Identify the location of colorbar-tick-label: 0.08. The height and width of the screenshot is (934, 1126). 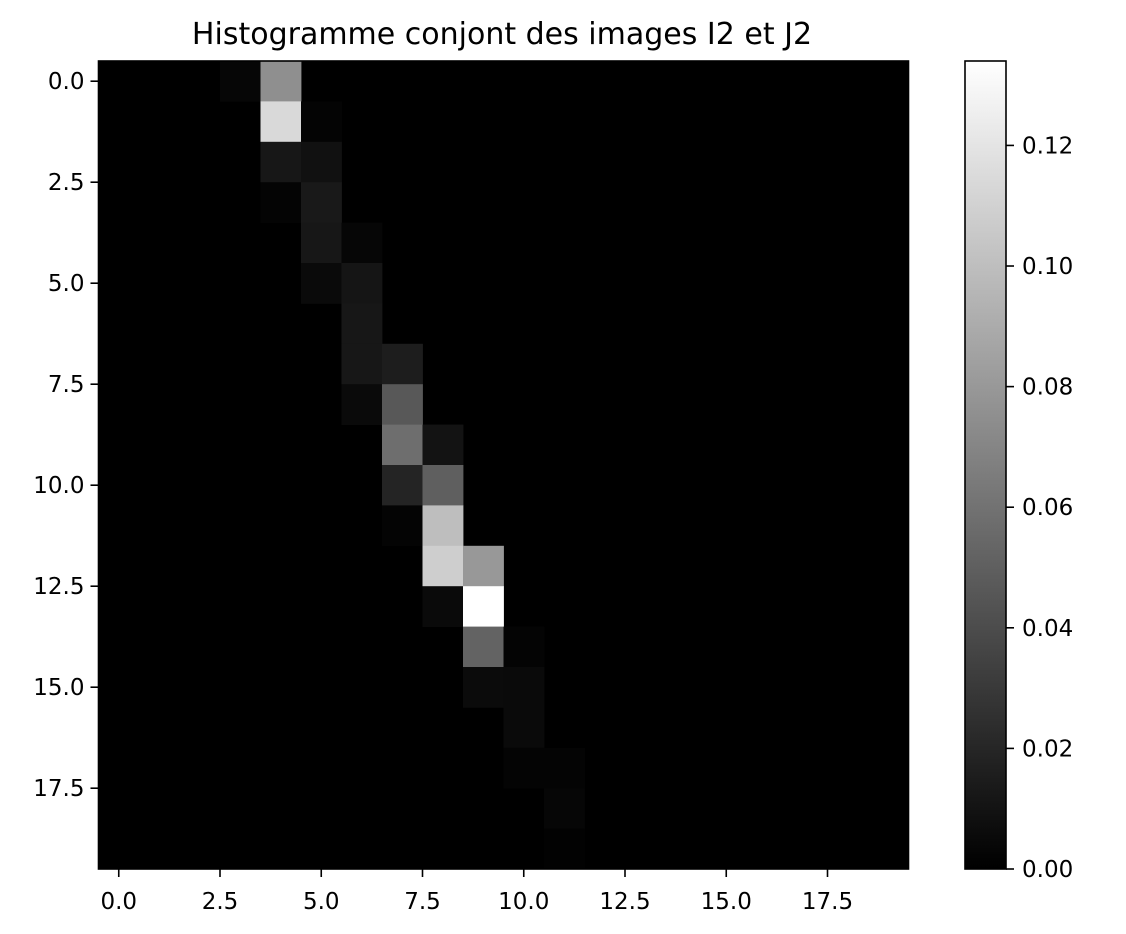
(1047, 388).